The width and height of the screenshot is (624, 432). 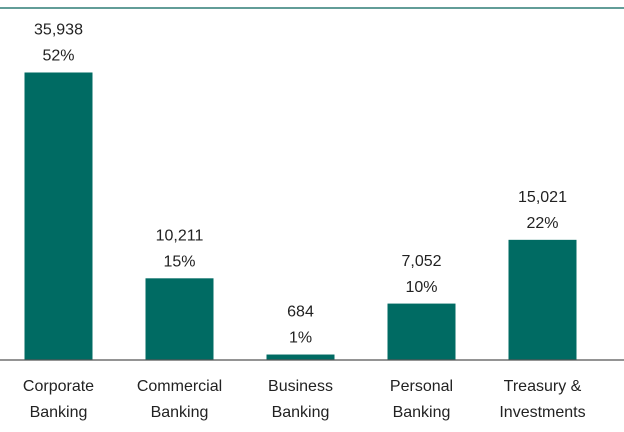 I want to click on share-label: 15%, so click(x=179, y=262).